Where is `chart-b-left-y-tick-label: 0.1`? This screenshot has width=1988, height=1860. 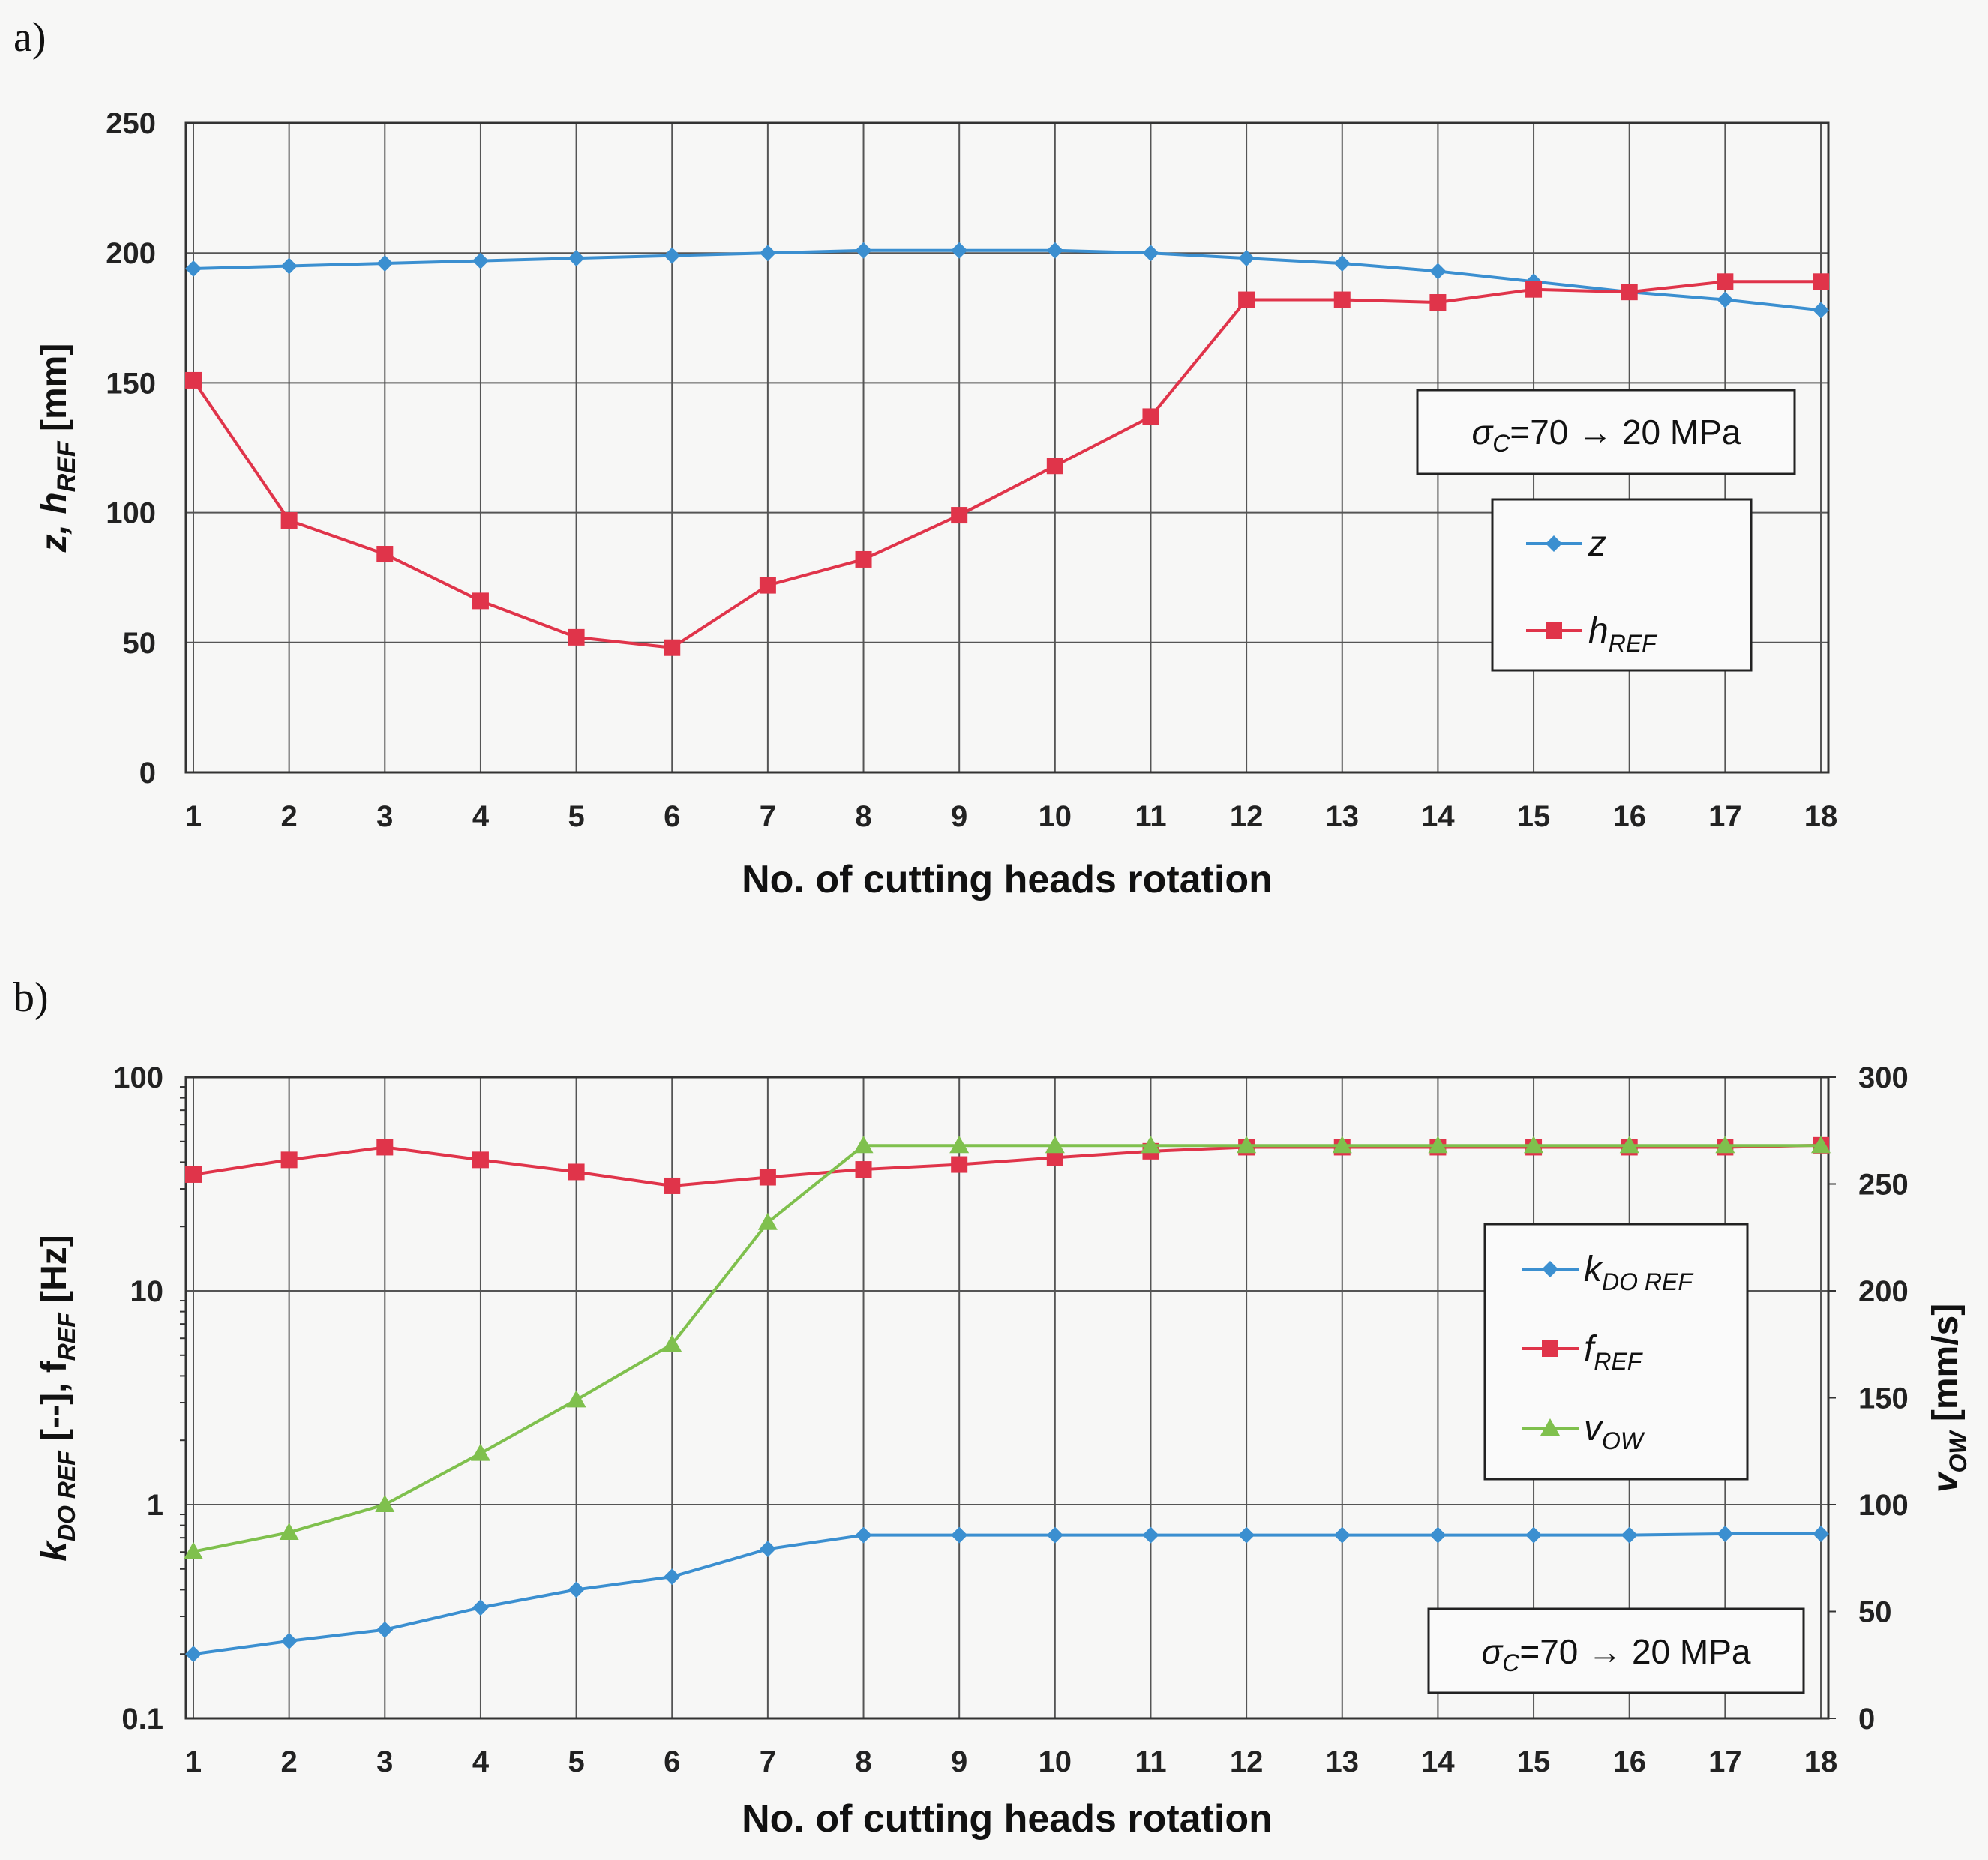
chart-b-left-y-tick-label: 0.1 is located at coordinates (142, 1719).